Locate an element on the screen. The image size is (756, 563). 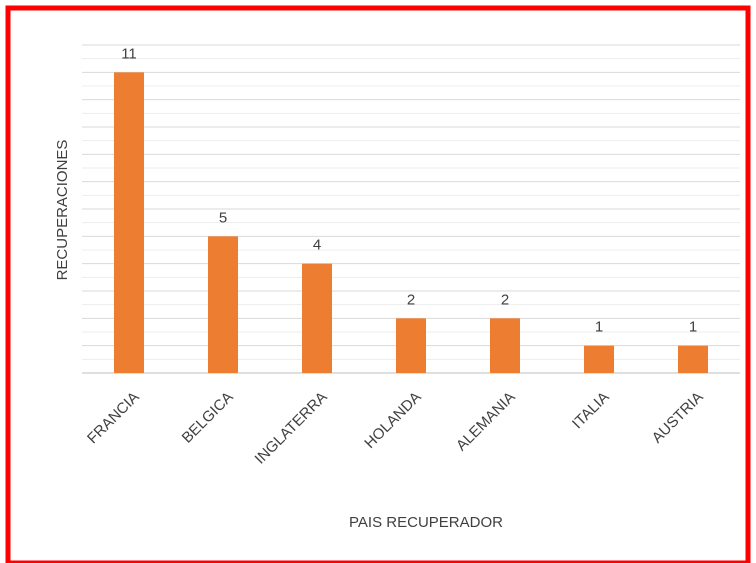
x-tick-label: INGLATERRA is located at coordinates (291, 428).